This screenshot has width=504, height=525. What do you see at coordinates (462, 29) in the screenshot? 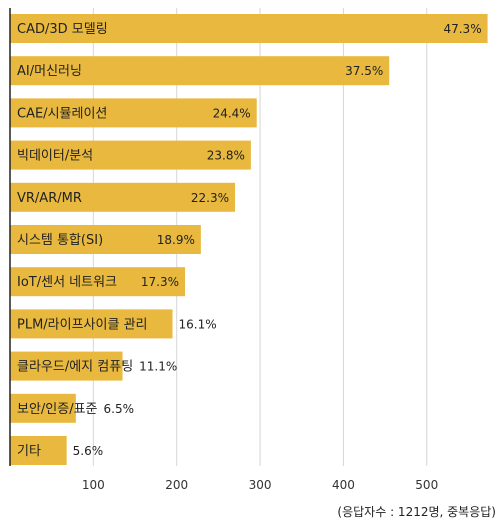
I see `value-label: 47.3%` at bounding box center [462, 29].